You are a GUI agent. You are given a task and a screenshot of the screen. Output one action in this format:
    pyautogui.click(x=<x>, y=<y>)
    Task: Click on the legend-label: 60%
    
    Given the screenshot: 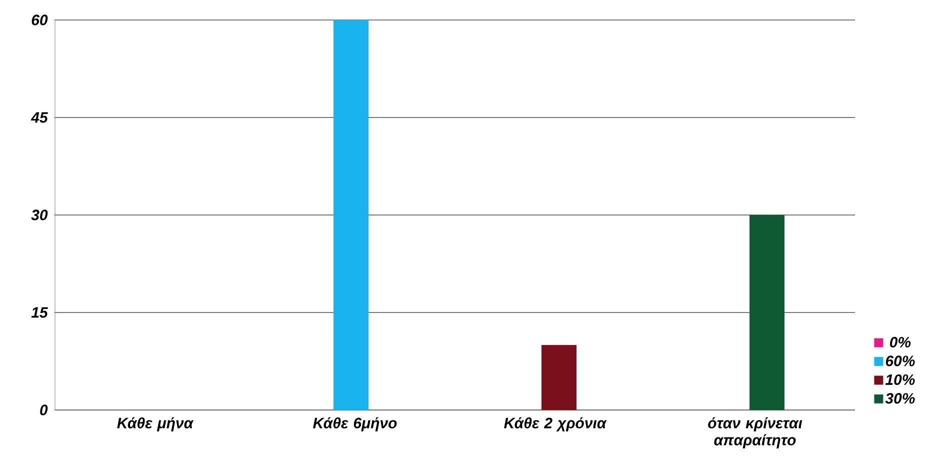 What is the action you would take?
    pyautogui.click(x=900, y=361)
    